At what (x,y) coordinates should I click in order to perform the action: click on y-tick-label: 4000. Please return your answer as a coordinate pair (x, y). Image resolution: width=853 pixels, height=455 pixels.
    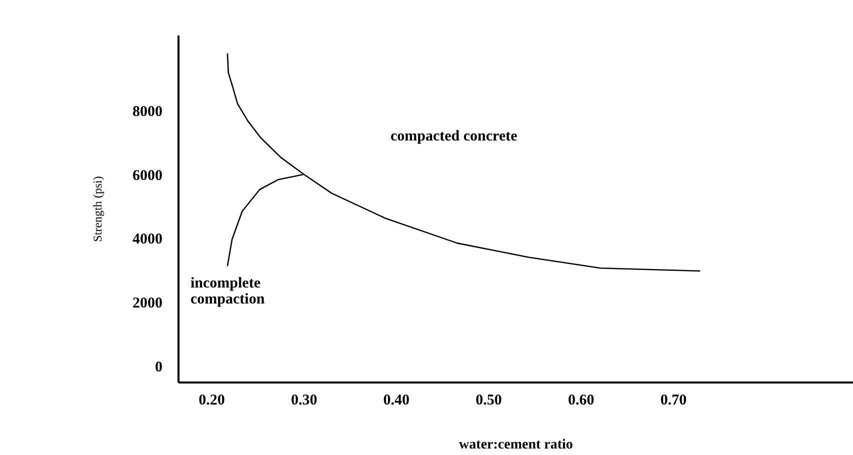
    Looking at the image, I should click on (147, 240).